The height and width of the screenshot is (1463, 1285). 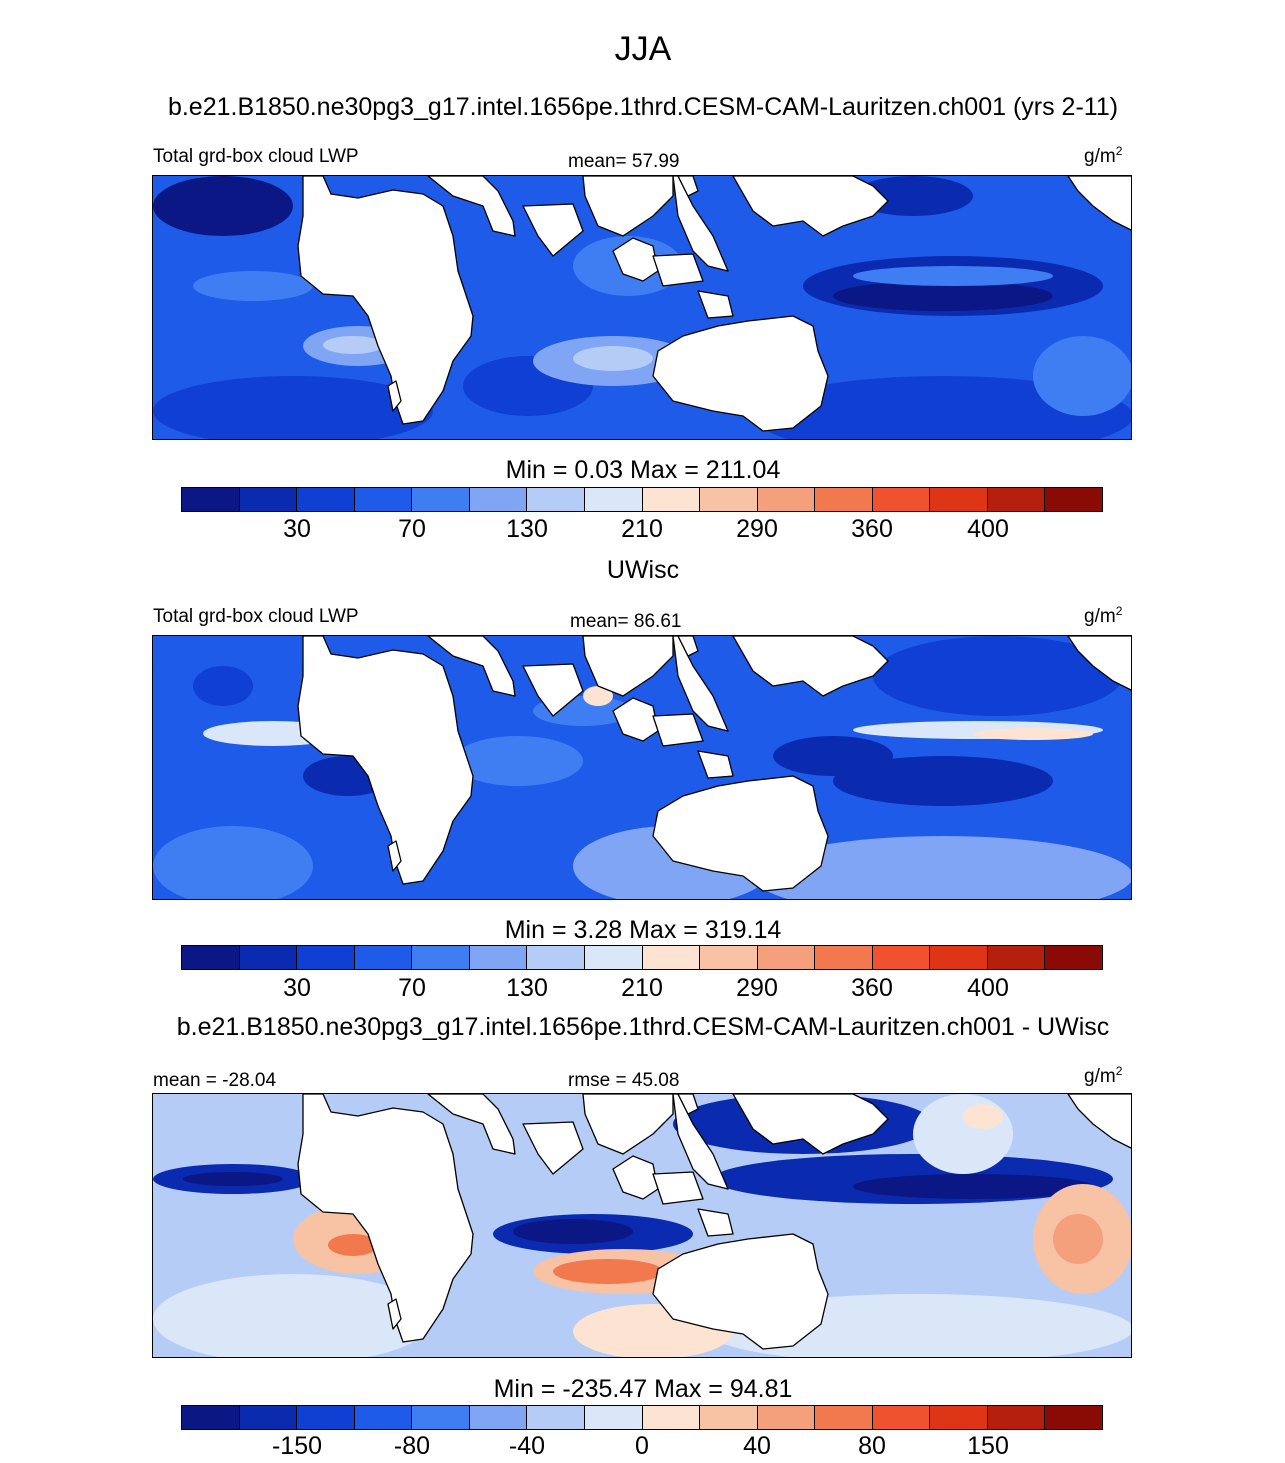 I want to click on panel-1-tick: 400, so click(x=988, y=529).